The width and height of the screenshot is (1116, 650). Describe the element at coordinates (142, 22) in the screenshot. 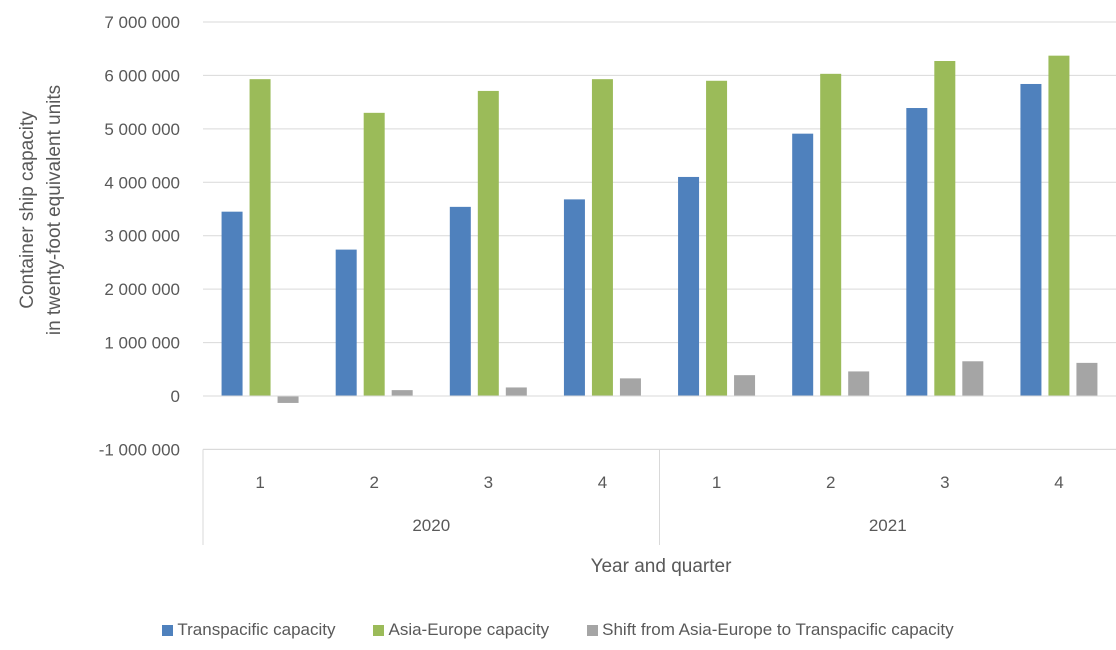

I see `y-tick-label: 7 000 000` at that location.